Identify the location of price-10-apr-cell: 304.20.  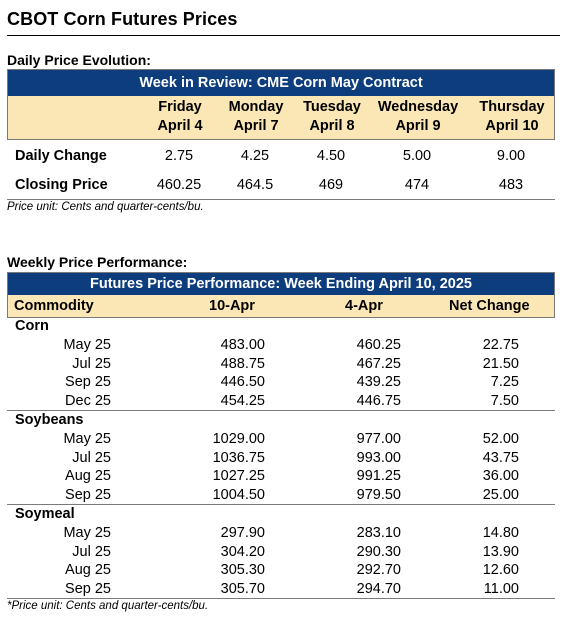
(242, 551).